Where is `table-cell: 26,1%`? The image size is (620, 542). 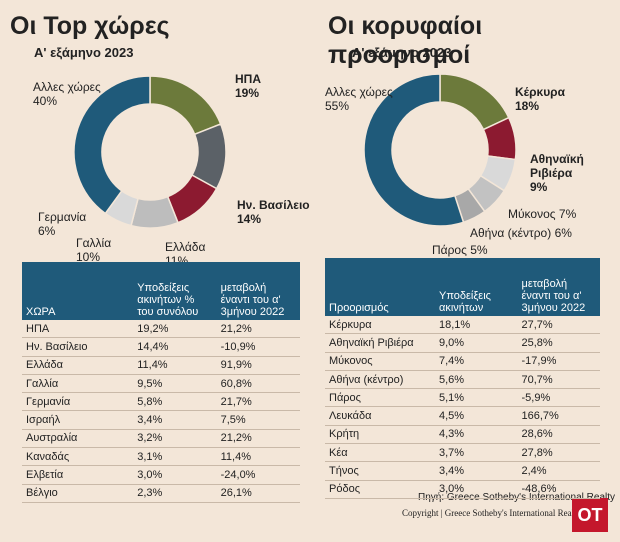
table-cell: 26,1% is located at coordinates (258, 493).